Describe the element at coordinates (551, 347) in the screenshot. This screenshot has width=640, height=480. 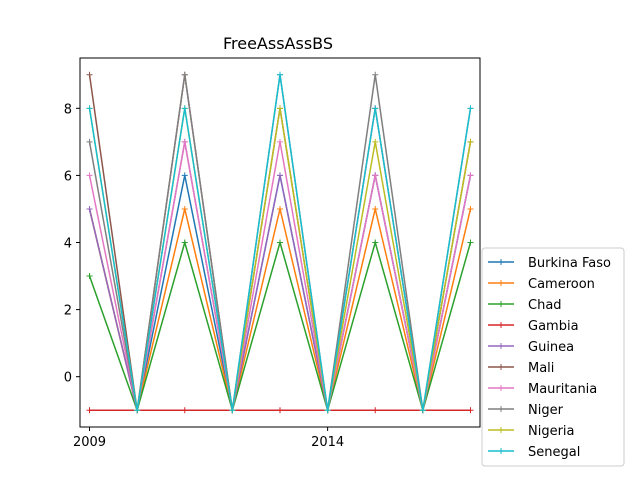
I see `legend-label: Guinea` at that location.